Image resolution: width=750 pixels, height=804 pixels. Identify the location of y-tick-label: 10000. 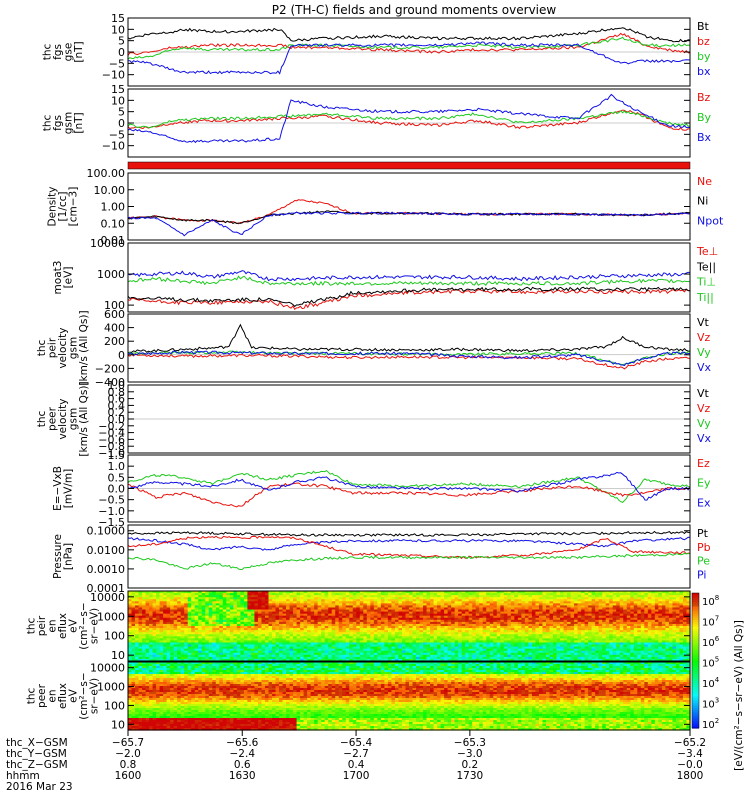
(107, 243).